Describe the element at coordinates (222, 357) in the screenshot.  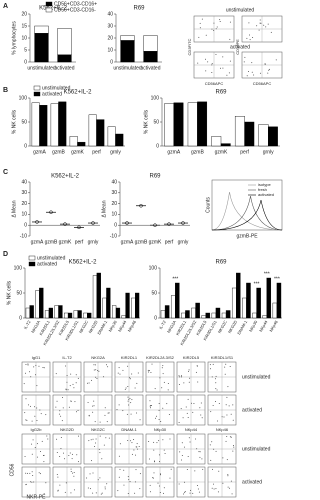
I see `marker-label: KIR3DL1/S1` at that location.